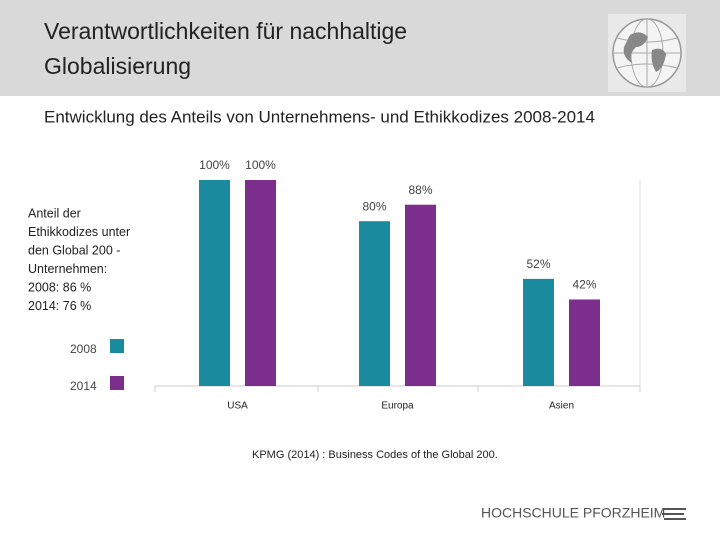 The width and height of the screenshot is (720, 540). I want to click on note-line: 2014: 76 %, so click(59, 306).